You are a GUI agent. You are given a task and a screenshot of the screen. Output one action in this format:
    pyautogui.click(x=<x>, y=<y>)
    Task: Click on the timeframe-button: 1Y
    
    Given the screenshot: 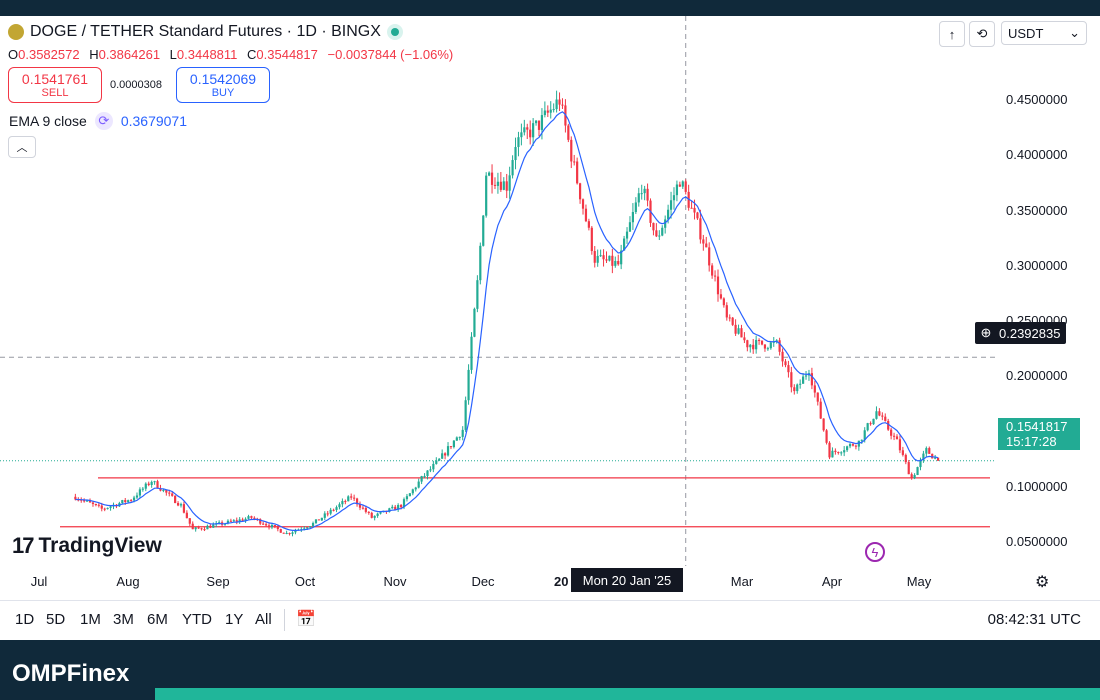 What is the action you would take?
    pyautogui.click(x=234, y=619)
    